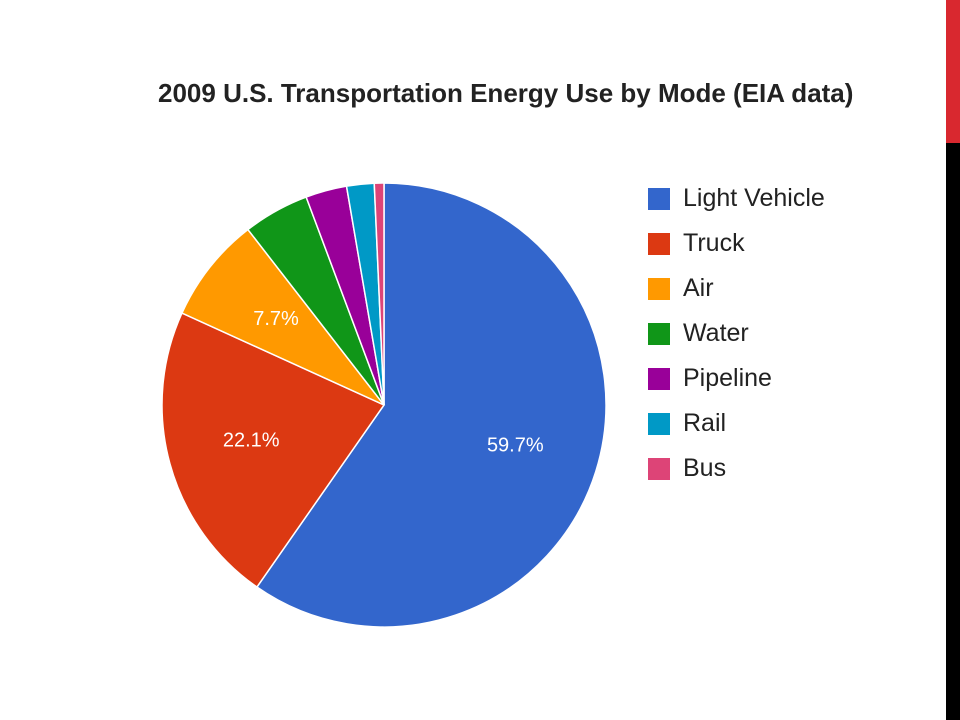  I want to click on legend-item: Pipeline, so click(736, 378).